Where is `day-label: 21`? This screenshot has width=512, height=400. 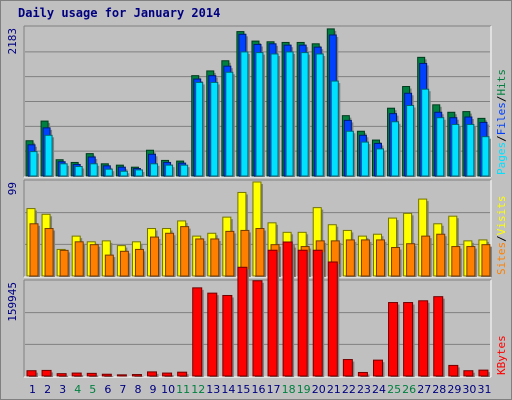
day-label: 21 is located at coordinates (334, 389).